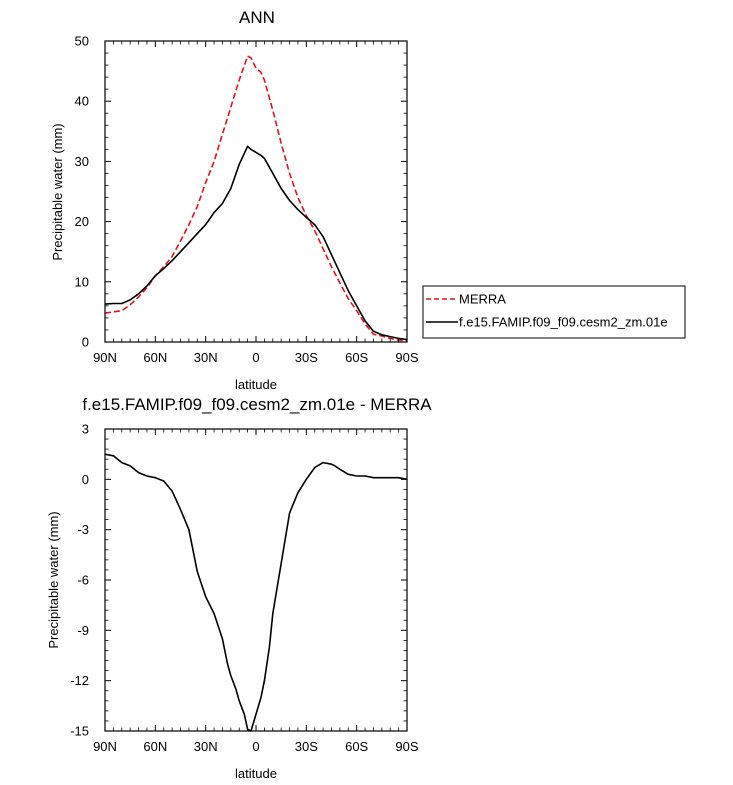  I want to click on y-tick-label: -3, so click(83, 529).